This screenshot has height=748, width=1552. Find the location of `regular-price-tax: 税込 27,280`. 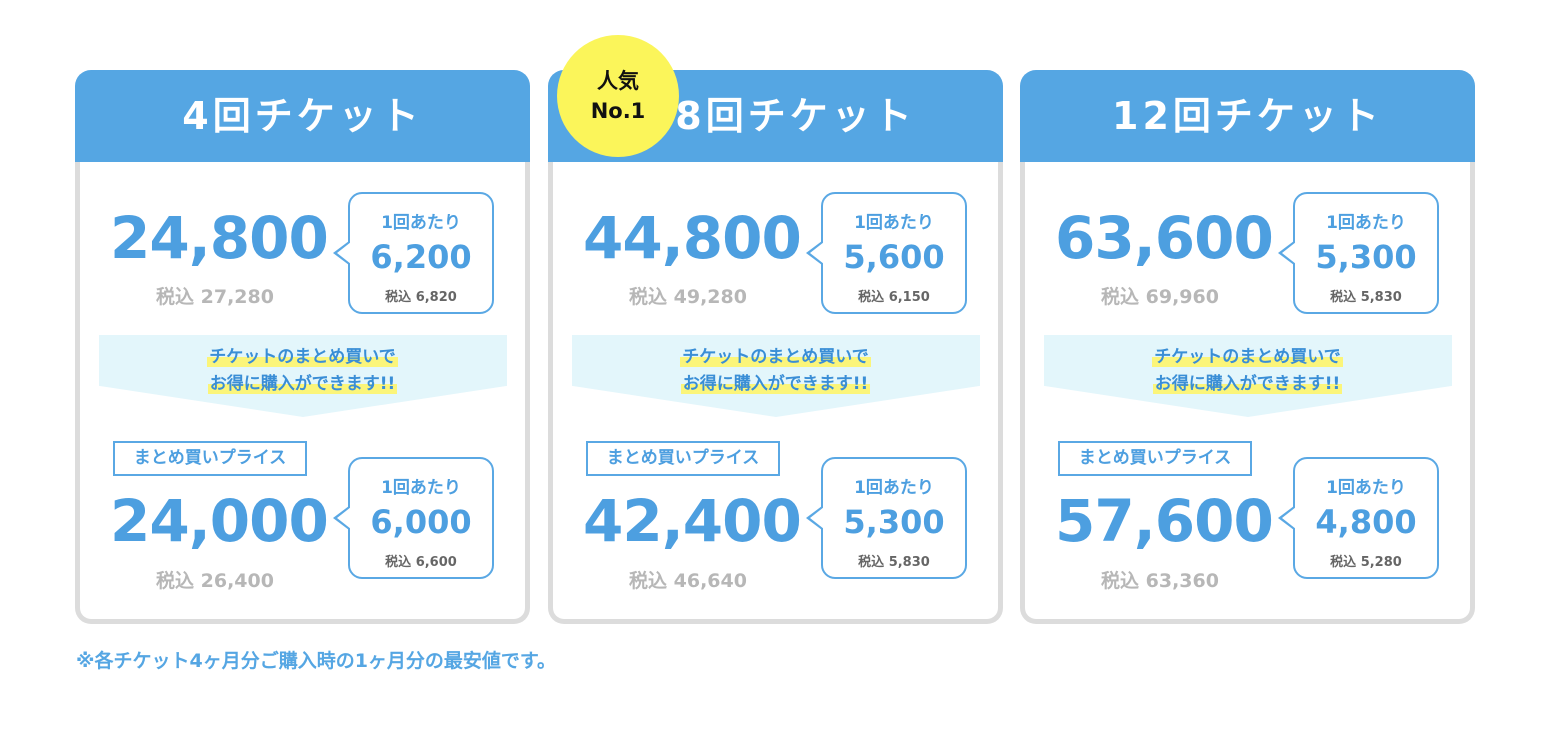

regular-price-tax: 税込 27,280 is located at coordinates (215, 297).